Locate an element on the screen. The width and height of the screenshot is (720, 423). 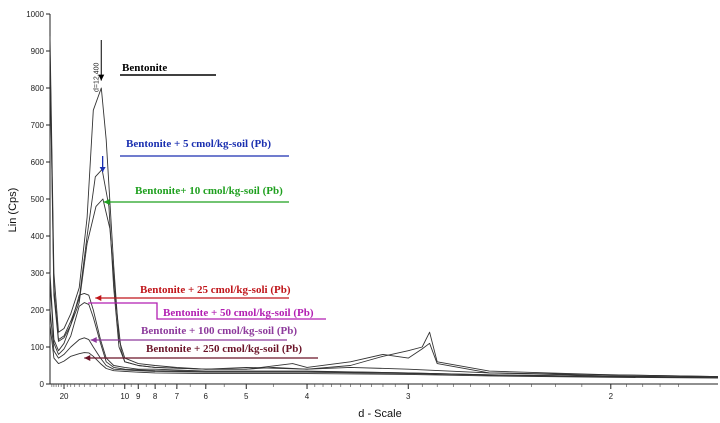
x-tick-label: 6 is located at coordinates (206, 396).